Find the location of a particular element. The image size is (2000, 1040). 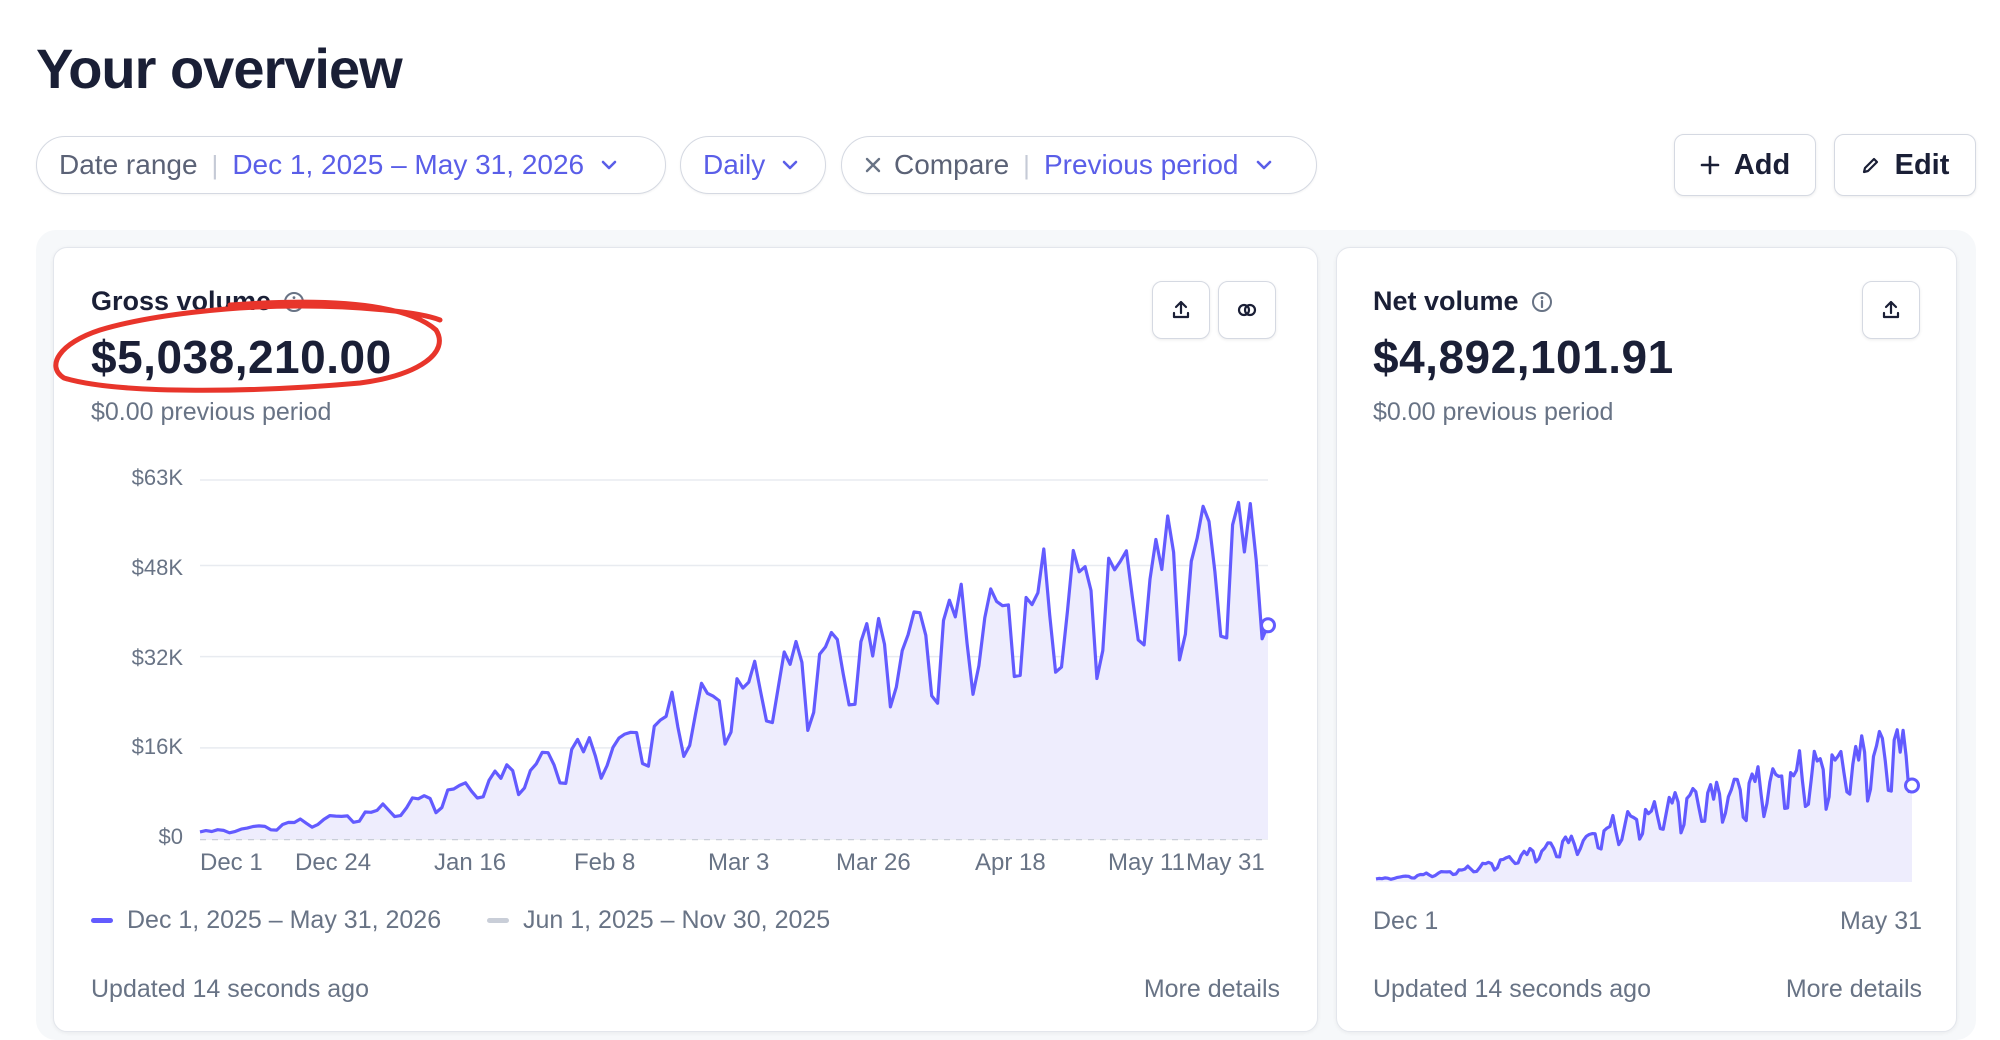

y-tick-label: $63K is located at coordinates (157, 477).